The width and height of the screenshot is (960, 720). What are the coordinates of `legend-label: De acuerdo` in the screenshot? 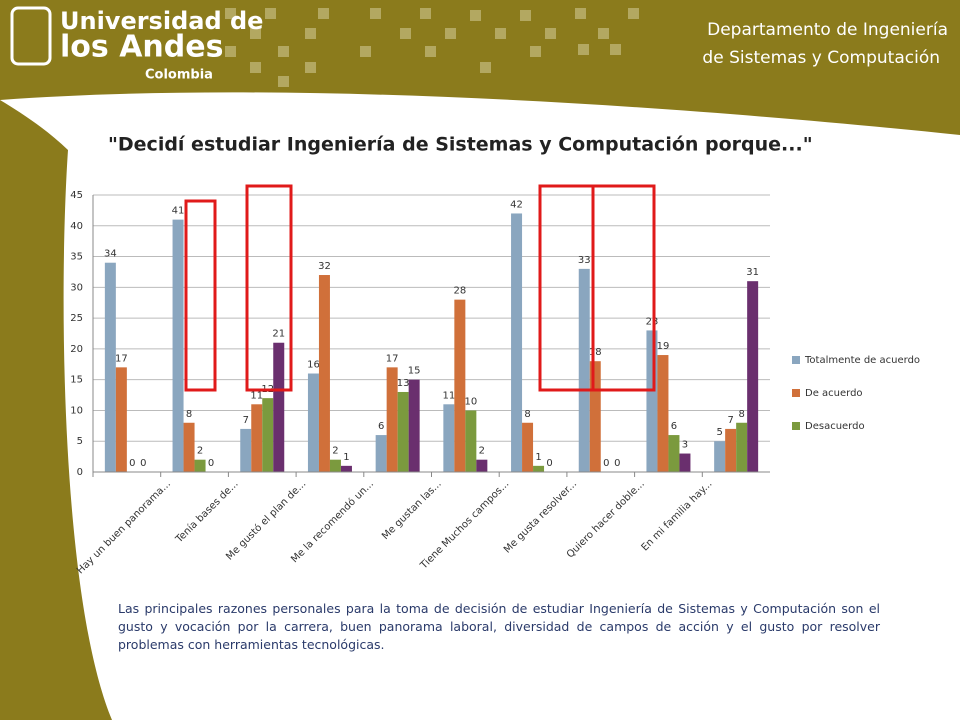 It's located at (834, 393).